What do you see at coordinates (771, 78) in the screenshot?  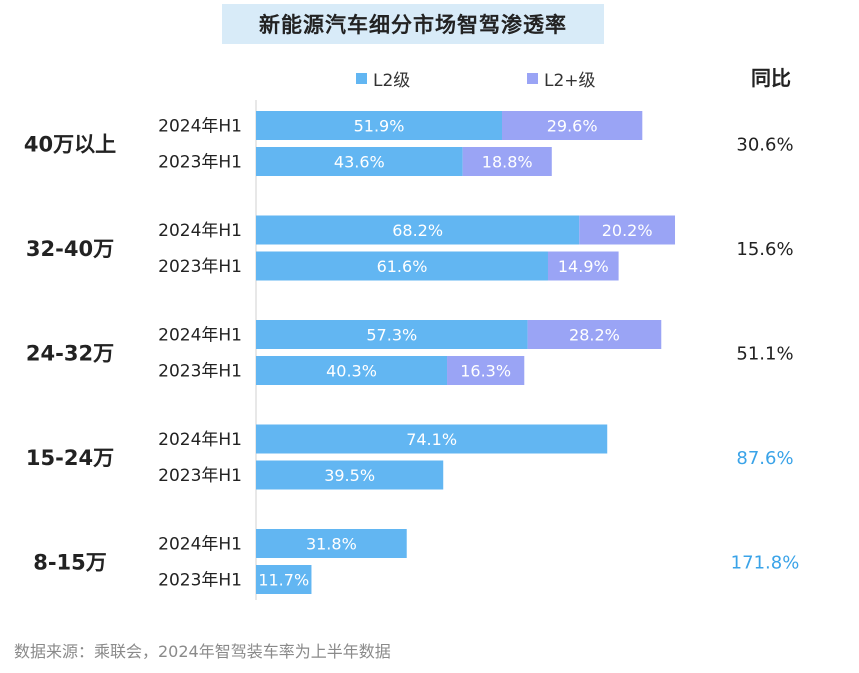 I see `yoy-header: 同比` at bounding box center [771, 78].